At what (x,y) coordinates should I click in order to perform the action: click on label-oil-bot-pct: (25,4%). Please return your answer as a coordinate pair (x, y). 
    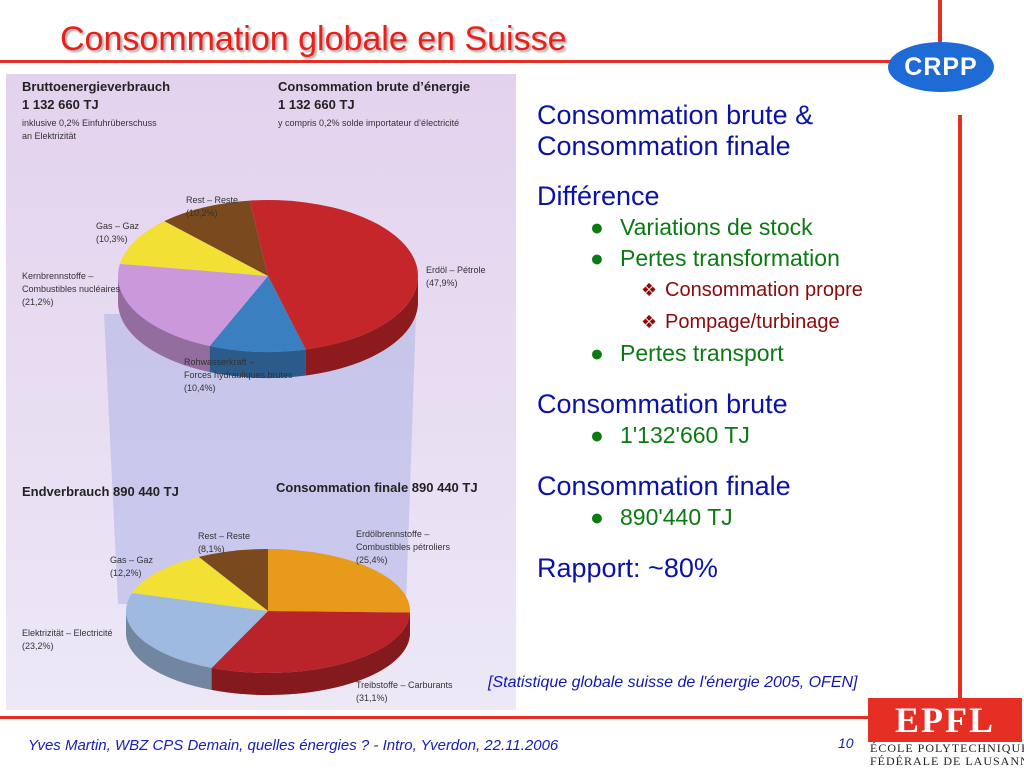
    Looking at the image, I should click on (372, 560).